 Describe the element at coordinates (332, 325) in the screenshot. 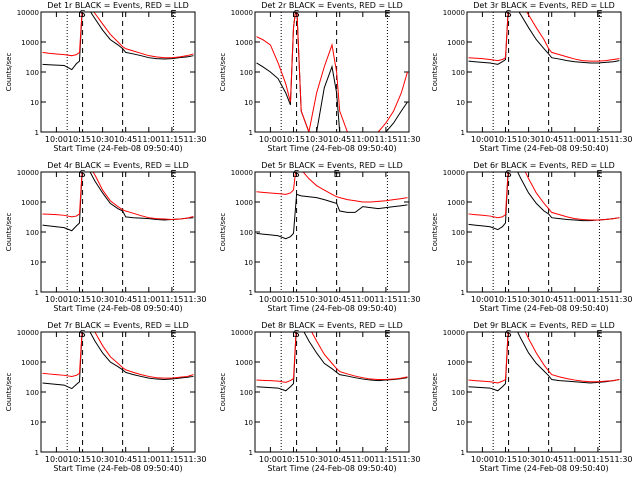

I see `panel-title: Det 8r BLACK = Events, RED = LLD` at that location.